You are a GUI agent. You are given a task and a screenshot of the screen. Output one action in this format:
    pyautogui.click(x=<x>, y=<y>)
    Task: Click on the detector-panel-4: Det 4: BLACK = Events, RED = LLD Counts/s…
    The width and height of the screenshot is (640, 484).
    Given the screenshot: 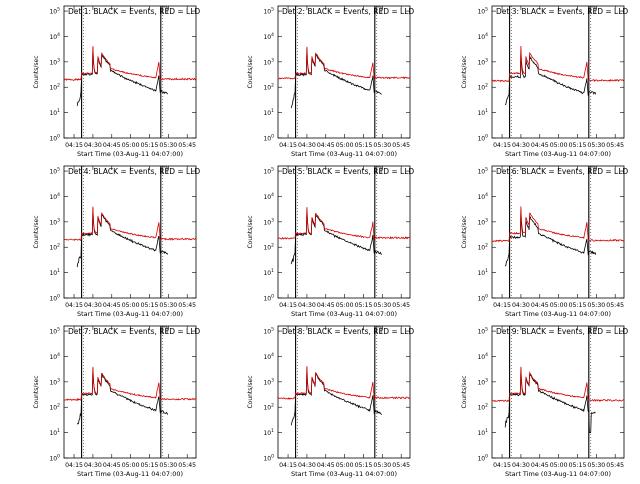 What is the action you would take?
    pyautogui.click(x=116, y=241)
    